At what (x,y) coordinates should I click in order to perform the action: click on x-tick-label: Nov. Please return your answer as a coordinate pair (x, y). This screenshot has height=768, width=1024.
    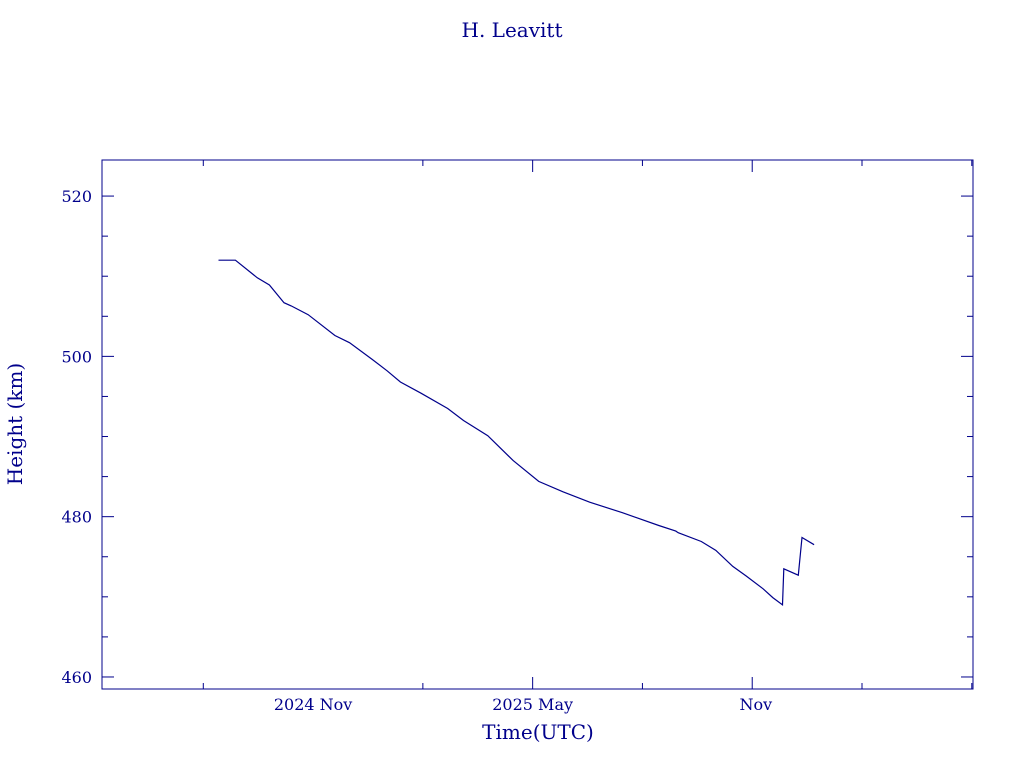
    Looking at the image, I should click on (756, 704).